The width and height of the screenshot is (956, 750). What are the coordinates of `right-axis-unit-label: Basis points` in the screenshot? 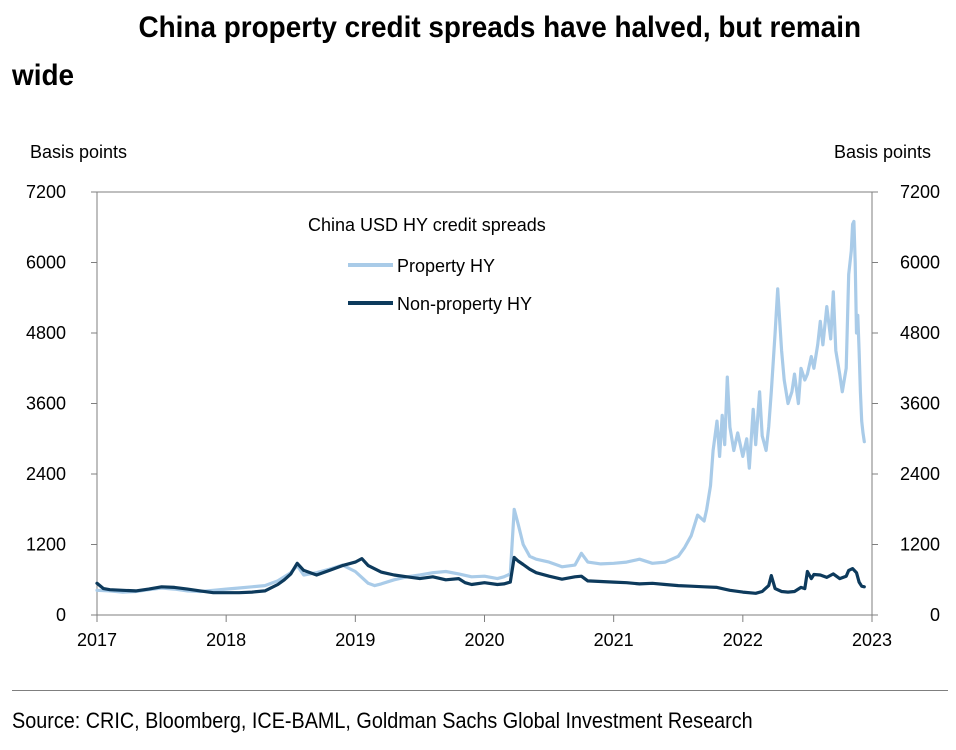 It's located at (882, 152).